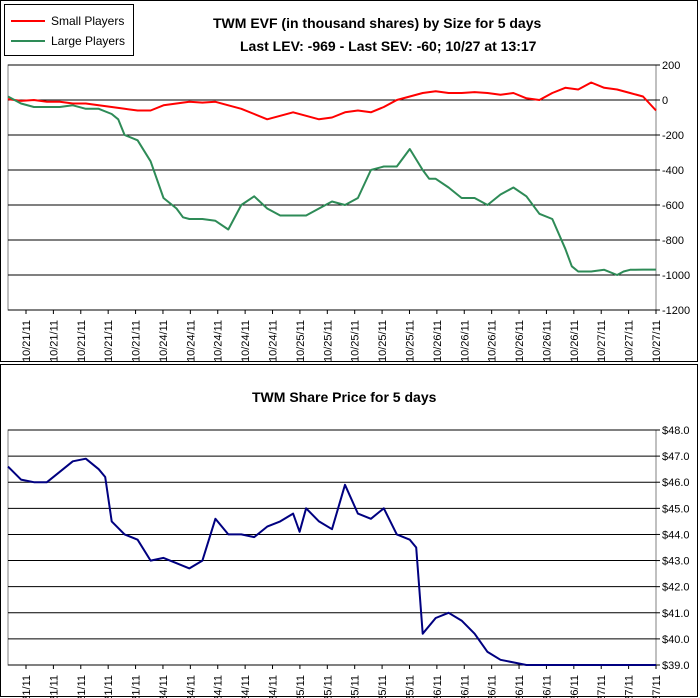  What do you see at coordinates (676, 509) in the screenshot?
I see `y-tick-label: $45.0` at bounding box center [676, 509].